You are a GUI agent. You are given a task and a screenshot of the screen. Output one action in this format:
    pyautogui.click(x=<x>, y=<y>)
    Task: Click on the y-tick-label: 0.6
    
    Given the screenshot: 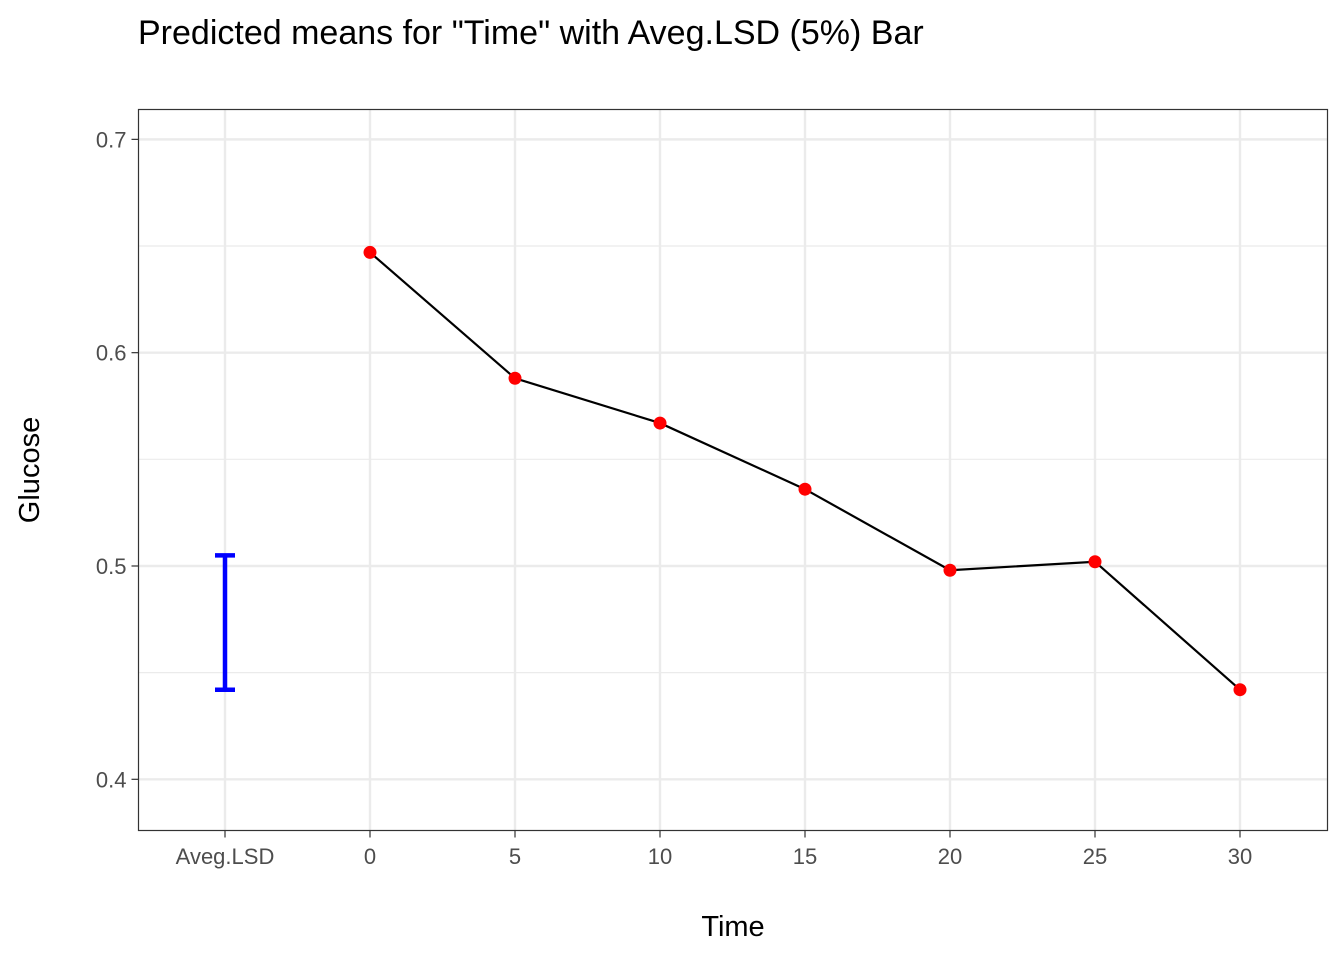 What is the action you would take?
    pyautogui.click(x=111, y=353)
    